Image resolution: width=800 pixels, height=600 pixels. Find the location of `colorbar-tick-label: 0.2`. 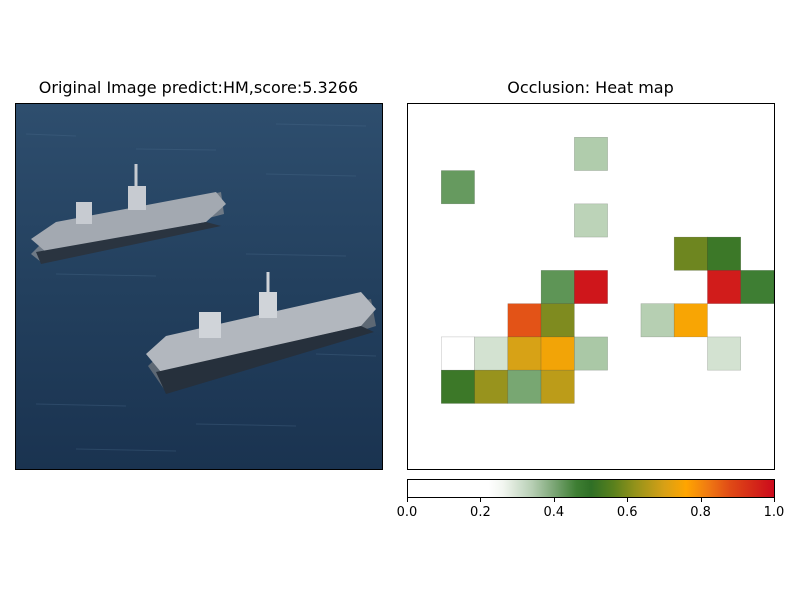

colorbar-tick-label: 0.2 is located at coordinates (480, 512).